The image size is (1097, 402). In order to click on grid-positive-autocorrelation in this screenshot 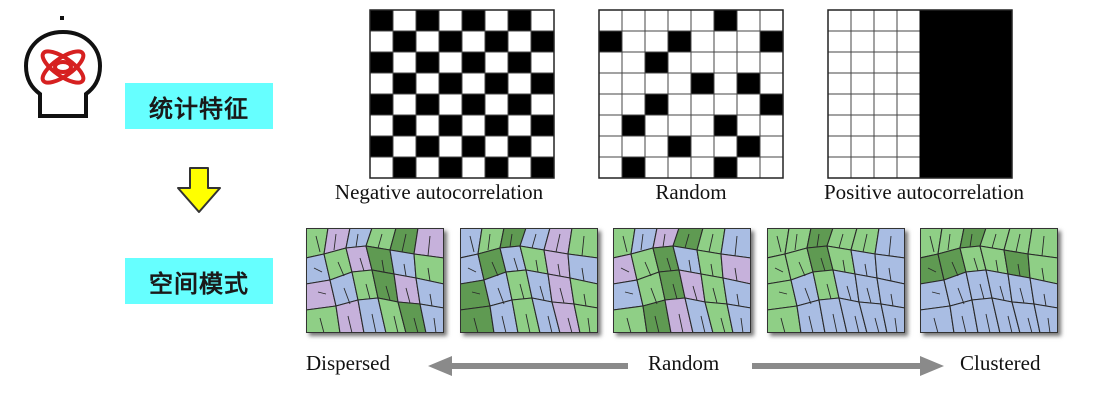, I will do `click(920, 94)`.